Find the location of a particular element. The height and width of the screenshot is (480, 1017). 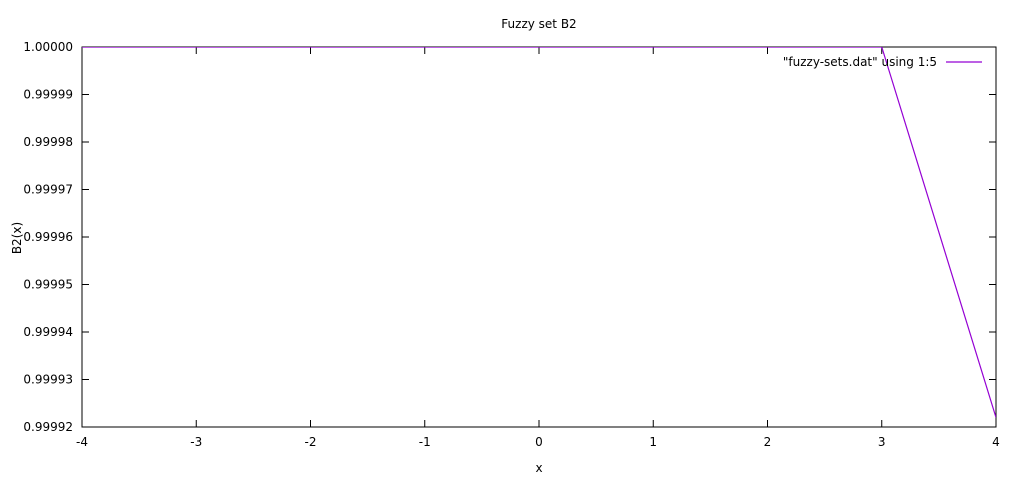

x-tick-label: 0 is located at coordinates (539, 442).